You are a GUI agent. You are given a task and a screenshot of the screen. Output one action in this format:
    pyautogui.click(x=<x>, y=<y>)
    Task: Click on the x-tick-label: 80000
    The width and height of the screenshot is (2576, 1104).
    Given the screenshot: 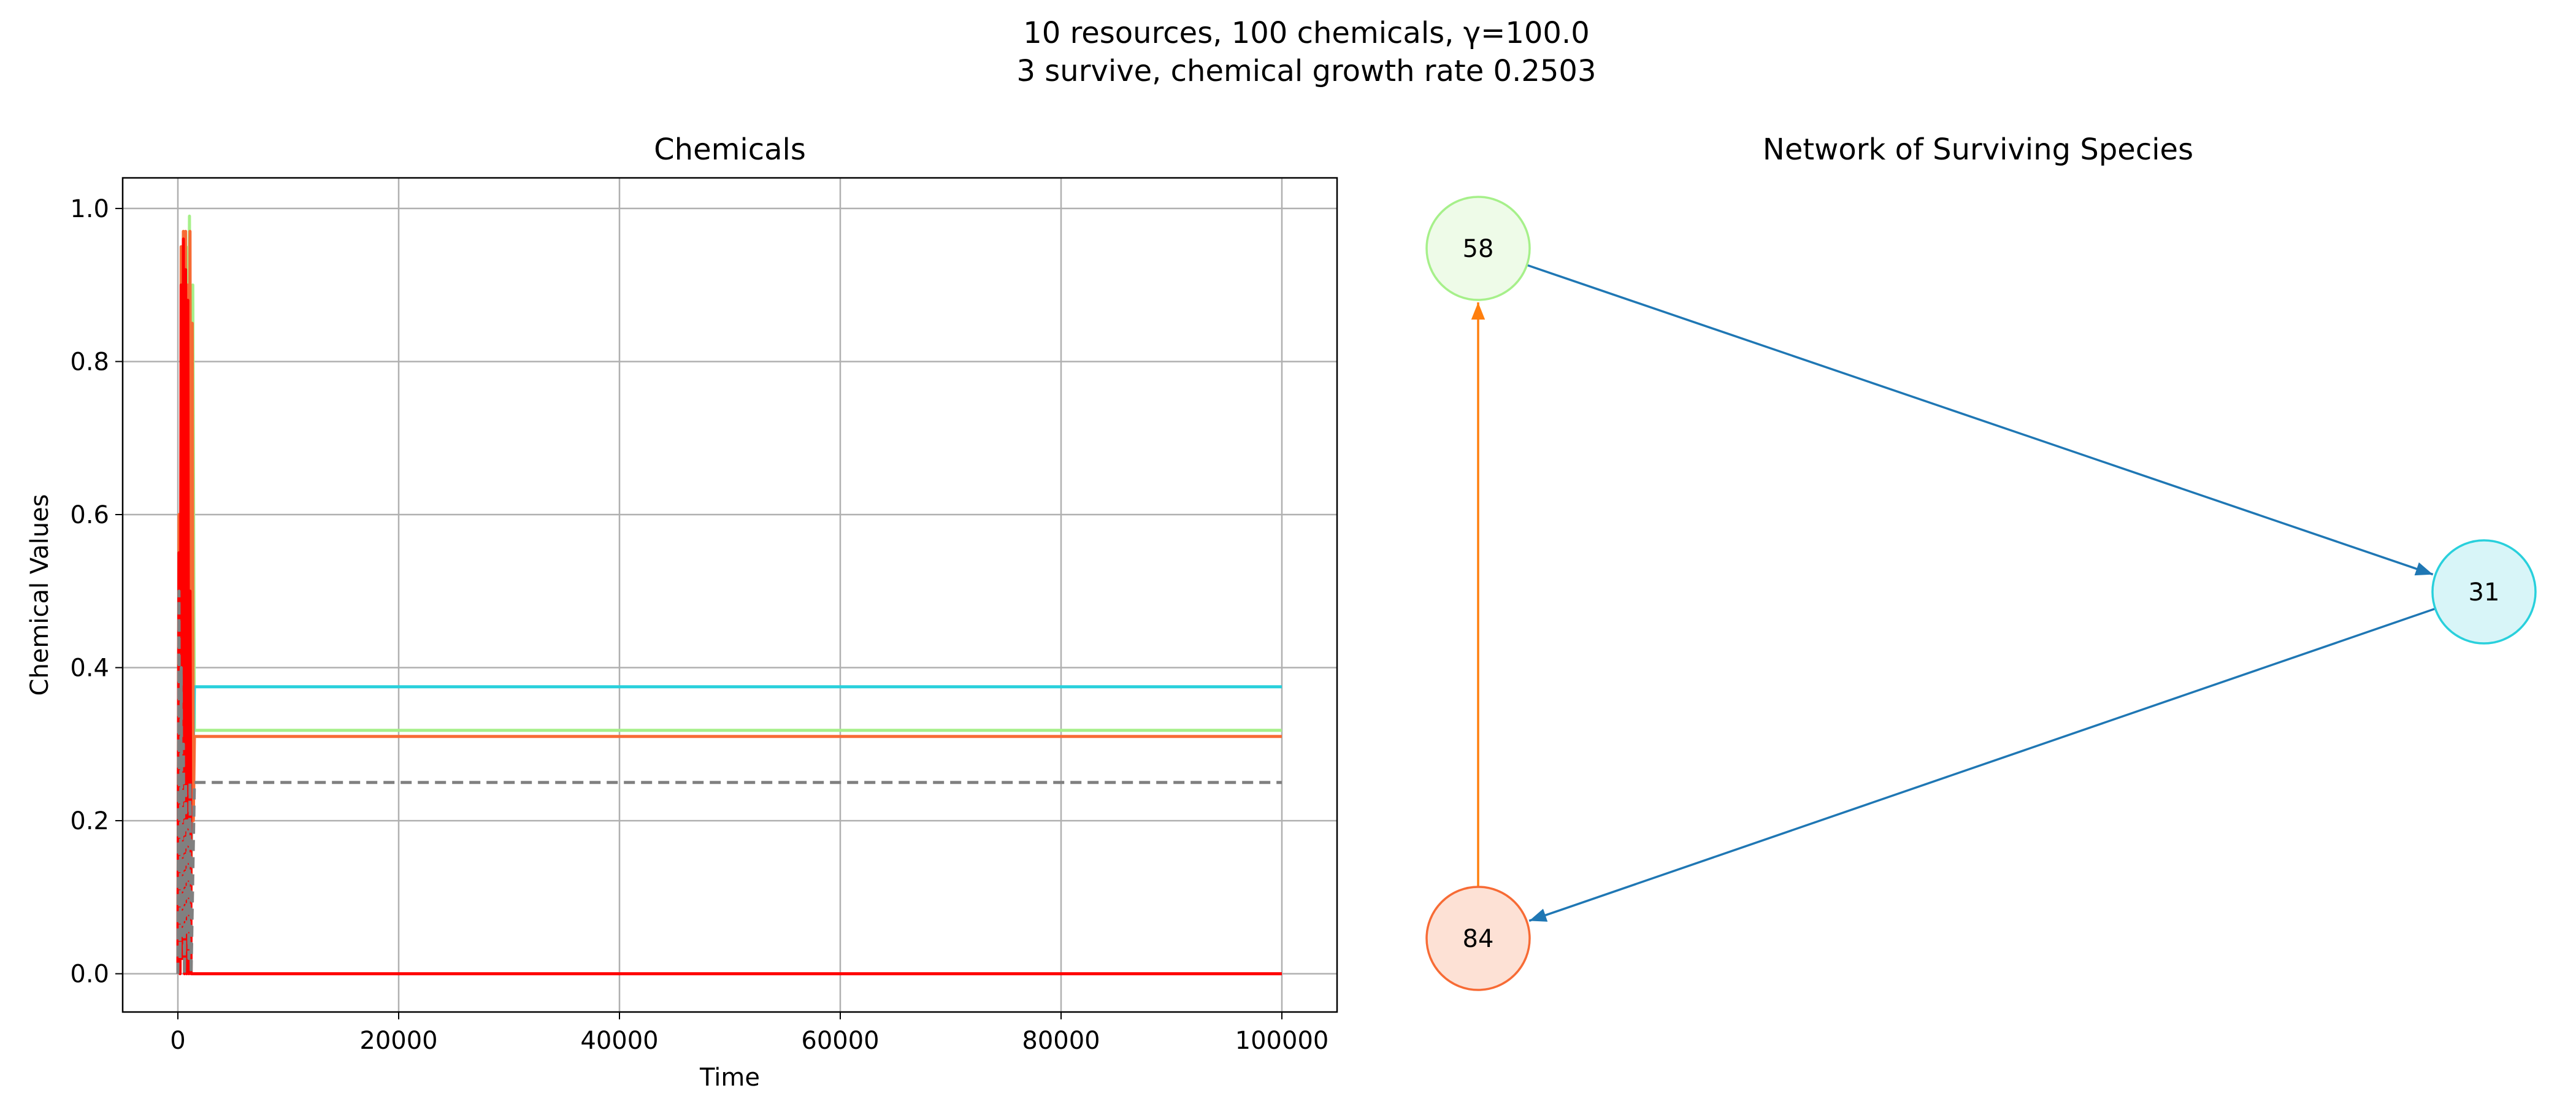 What is the action you would take?
    pyautogui.click(x=1061, y=1041)
    